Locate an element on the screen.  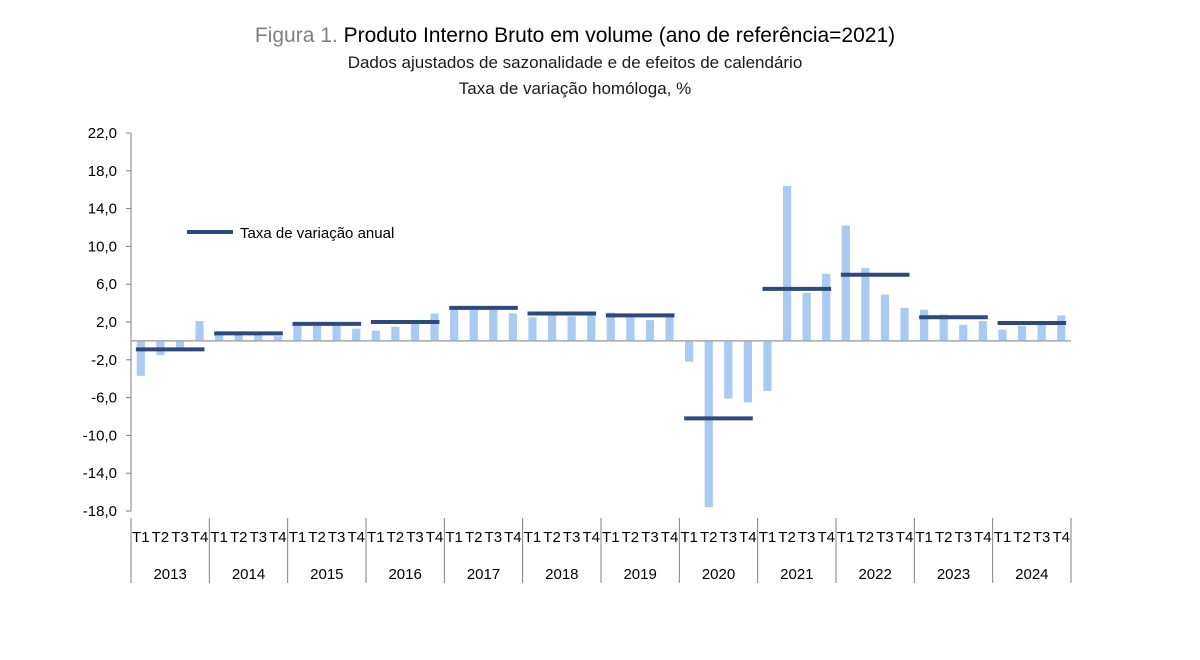
year-label: 2018 is located at coordinates (561, 574).